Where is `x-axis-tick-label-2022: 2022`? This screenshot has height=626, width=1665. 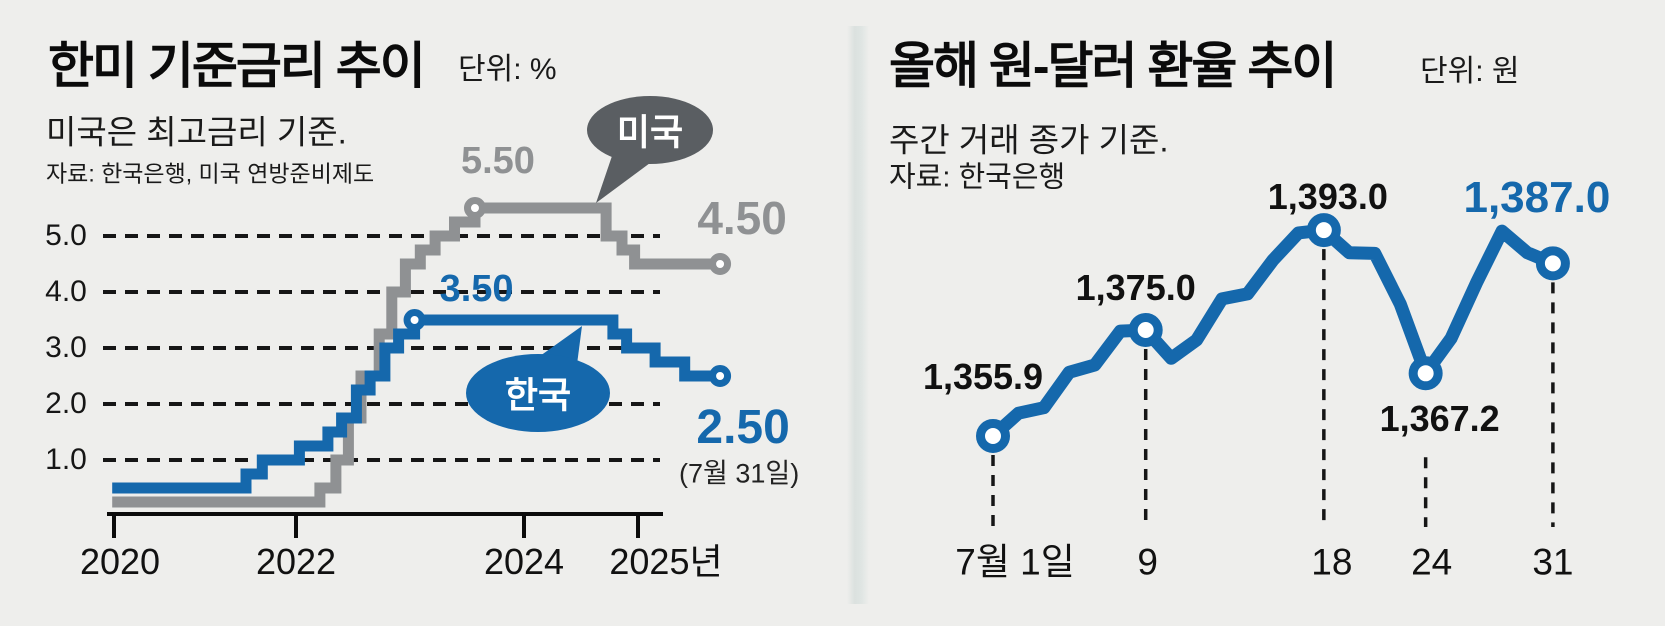 x-axis-tick-label-2022: 2022 is located at coordinates (296, 561).